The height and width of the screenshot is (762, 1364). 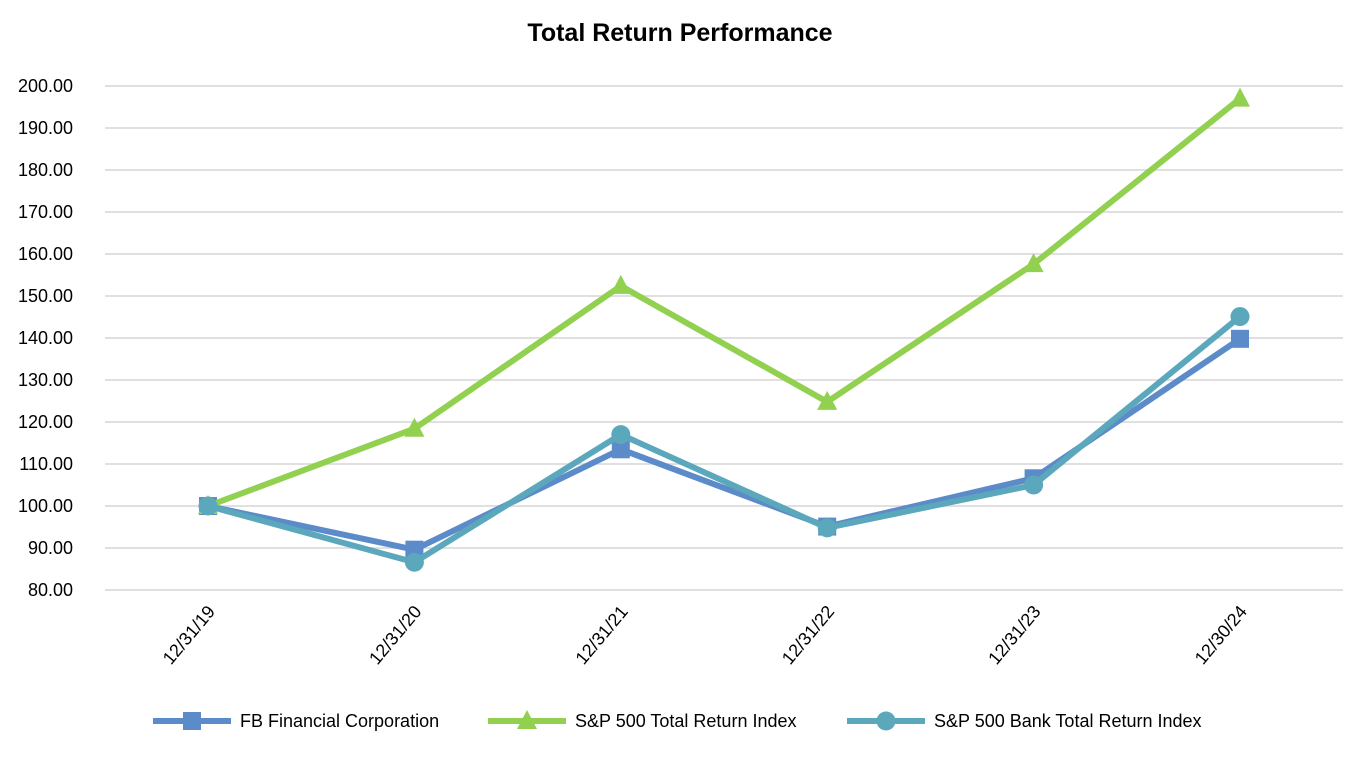 I want to click on y-tick-label: 120.00, so click(x=45, y=422).